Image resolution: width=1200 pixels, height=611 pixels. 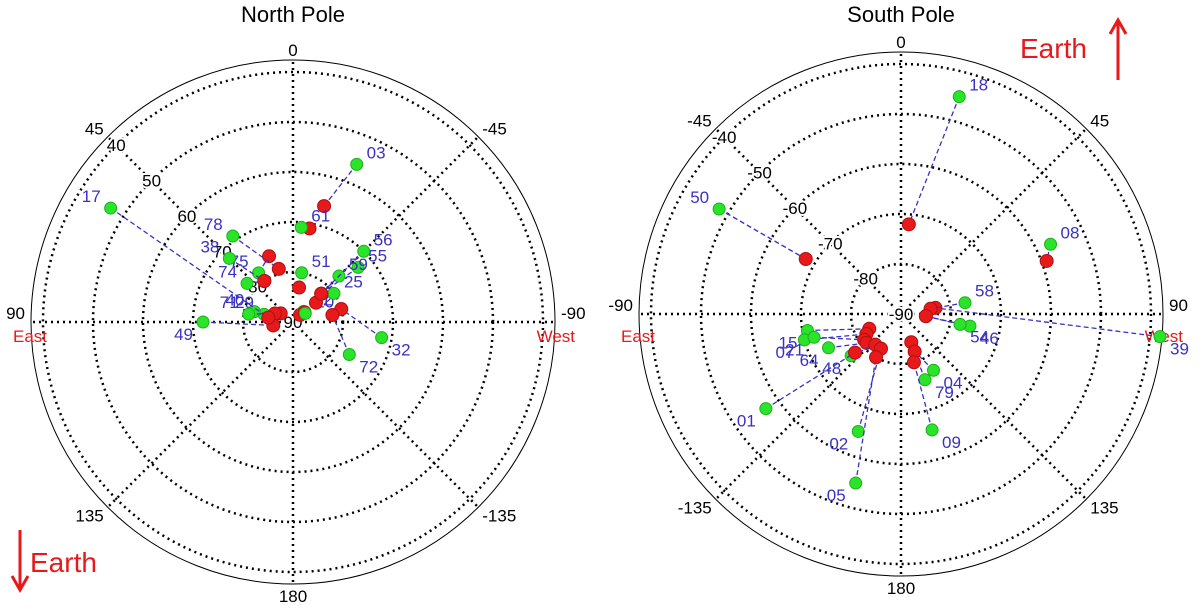 I want to click on latitude-tick-label: 50, so click(x=151, y=181).